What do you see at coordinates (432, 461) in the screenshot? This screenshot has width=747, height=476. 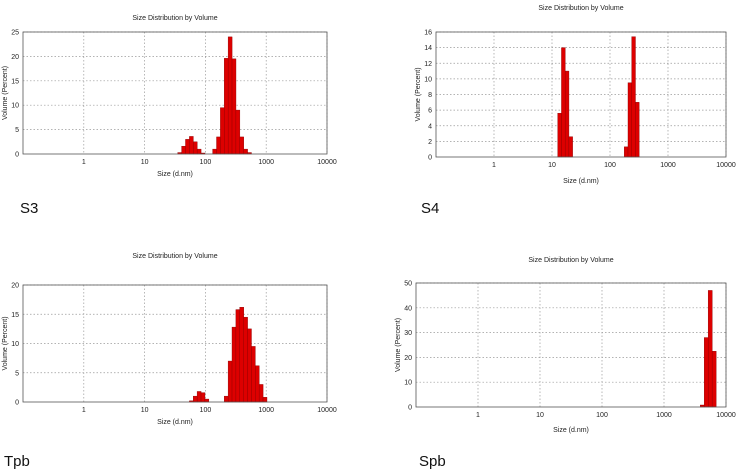 I see `chart-caption: Spb` at bounding box center [432, 461].